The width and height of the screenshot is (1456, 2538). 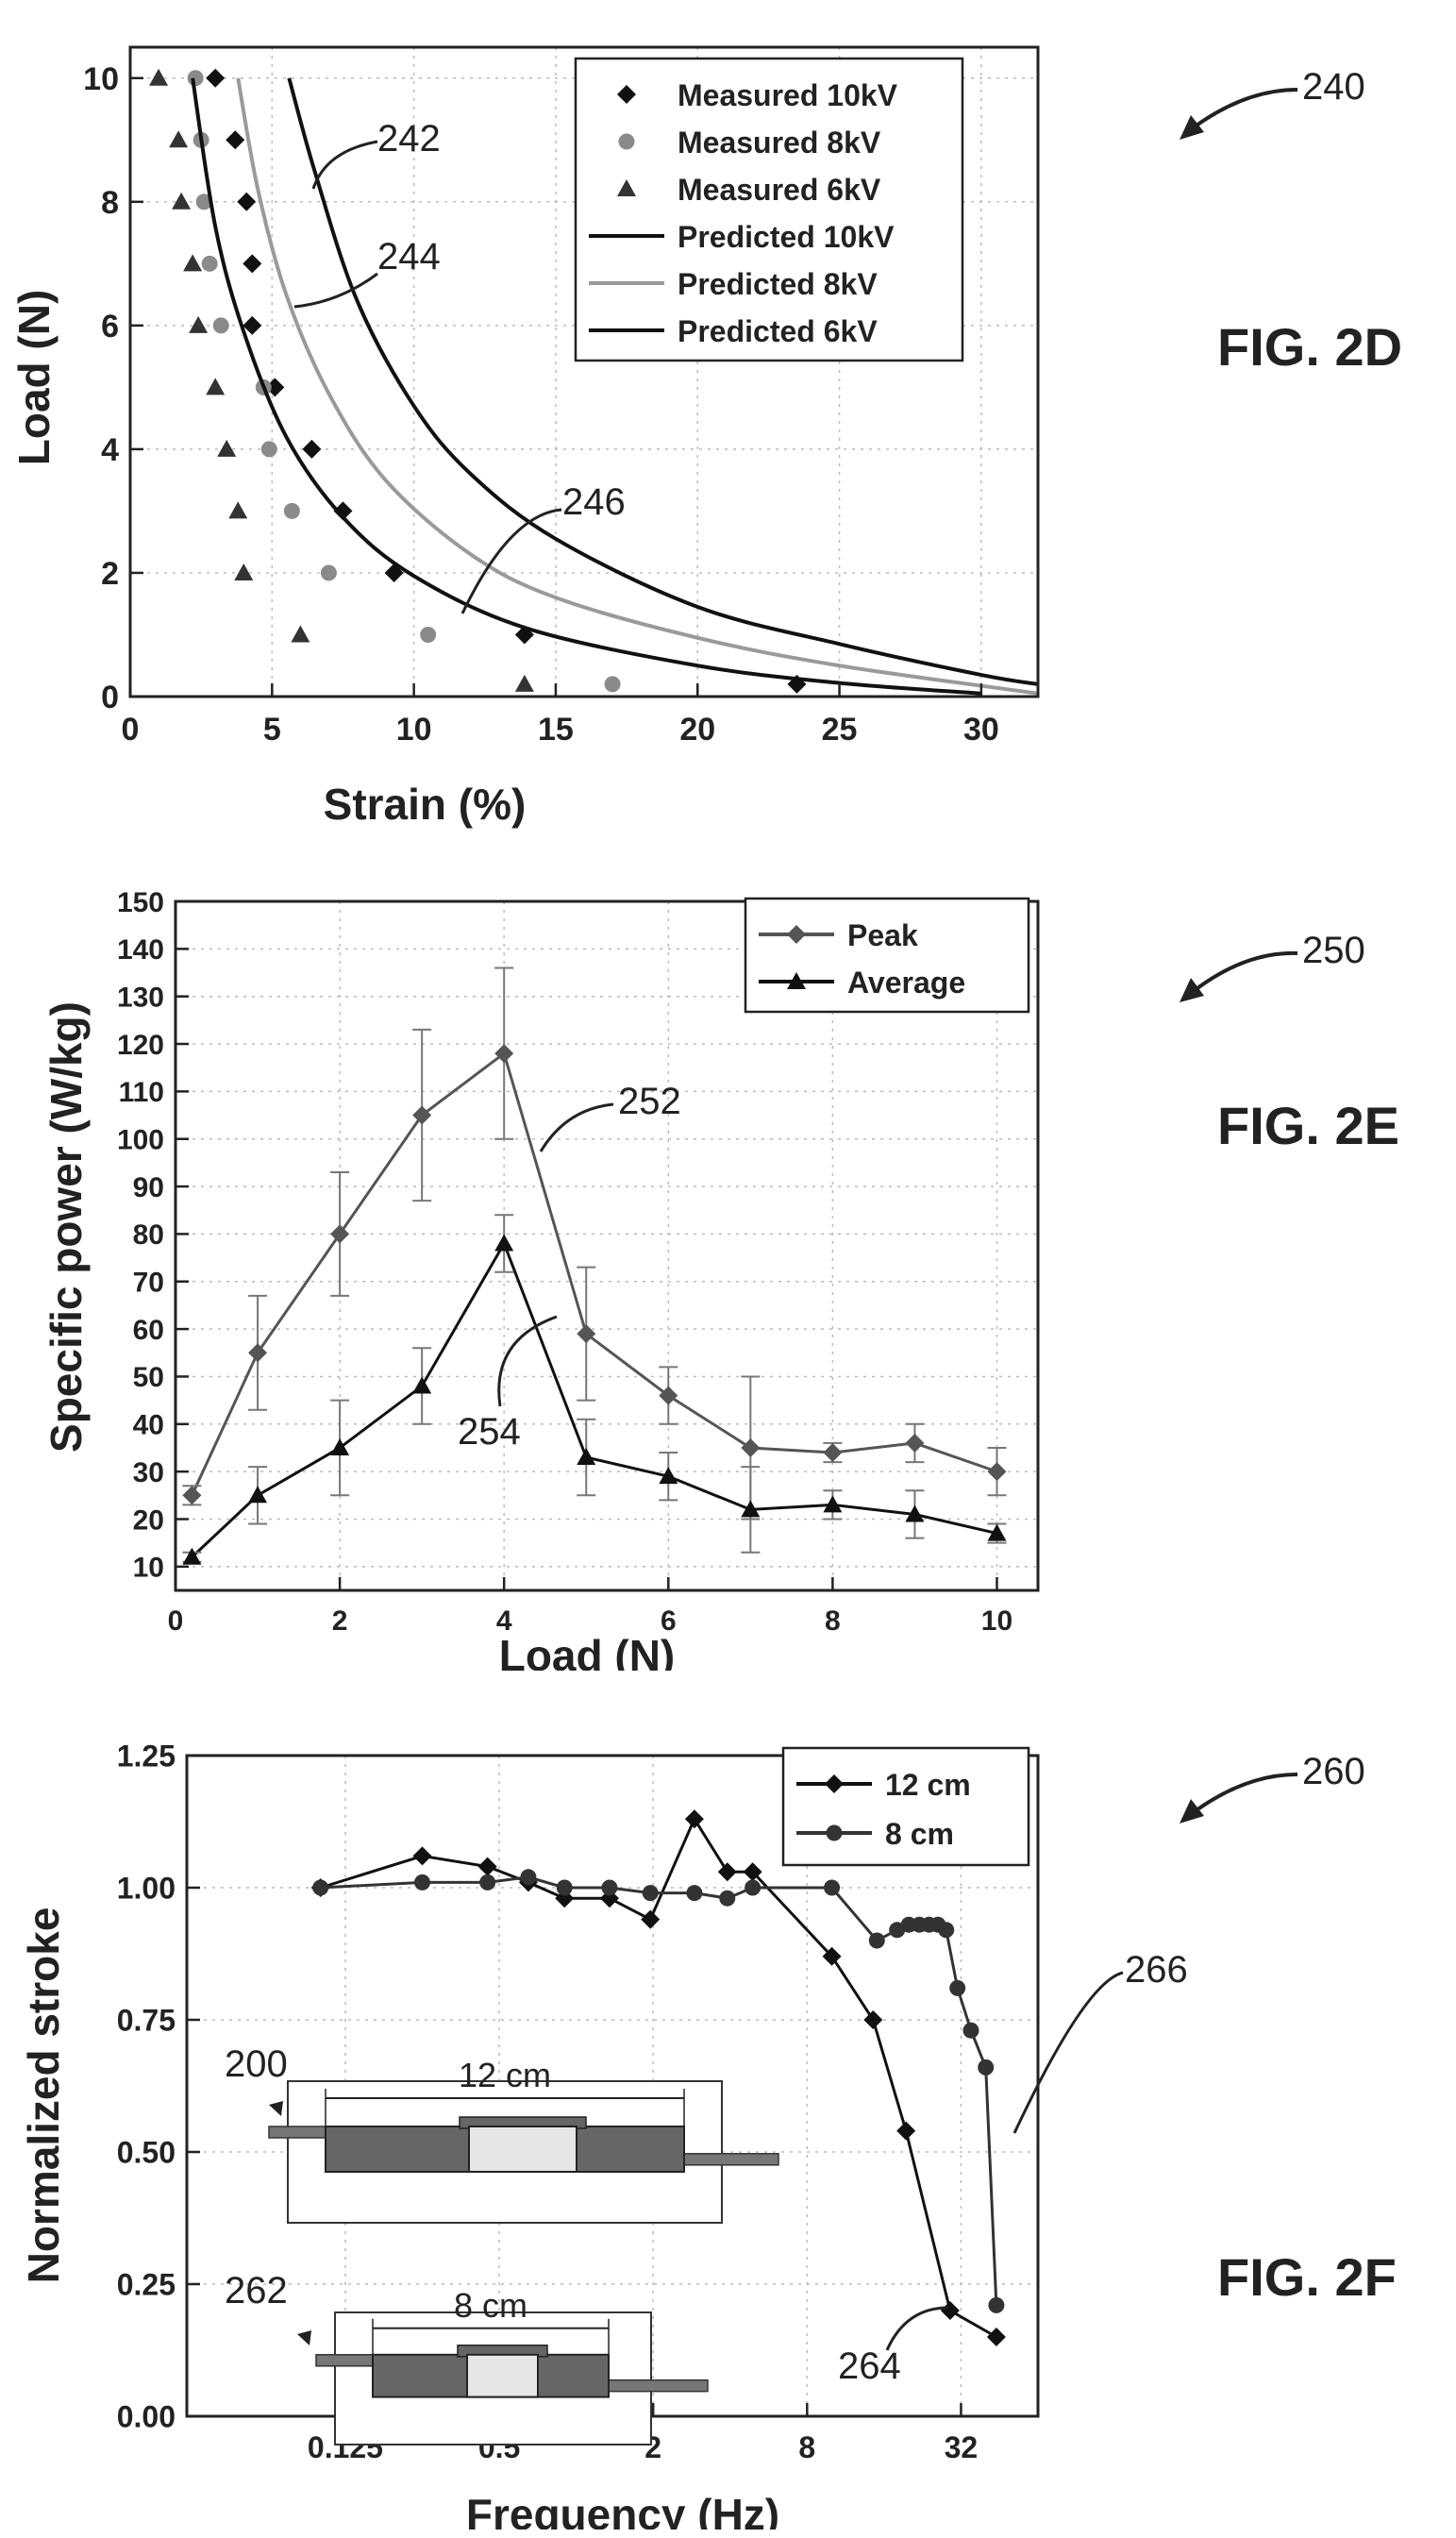 What do you see at coordinates (148, 1377) in the screenshot?
I see `y-tick-label: 50` at bounding box center [148, 1377].